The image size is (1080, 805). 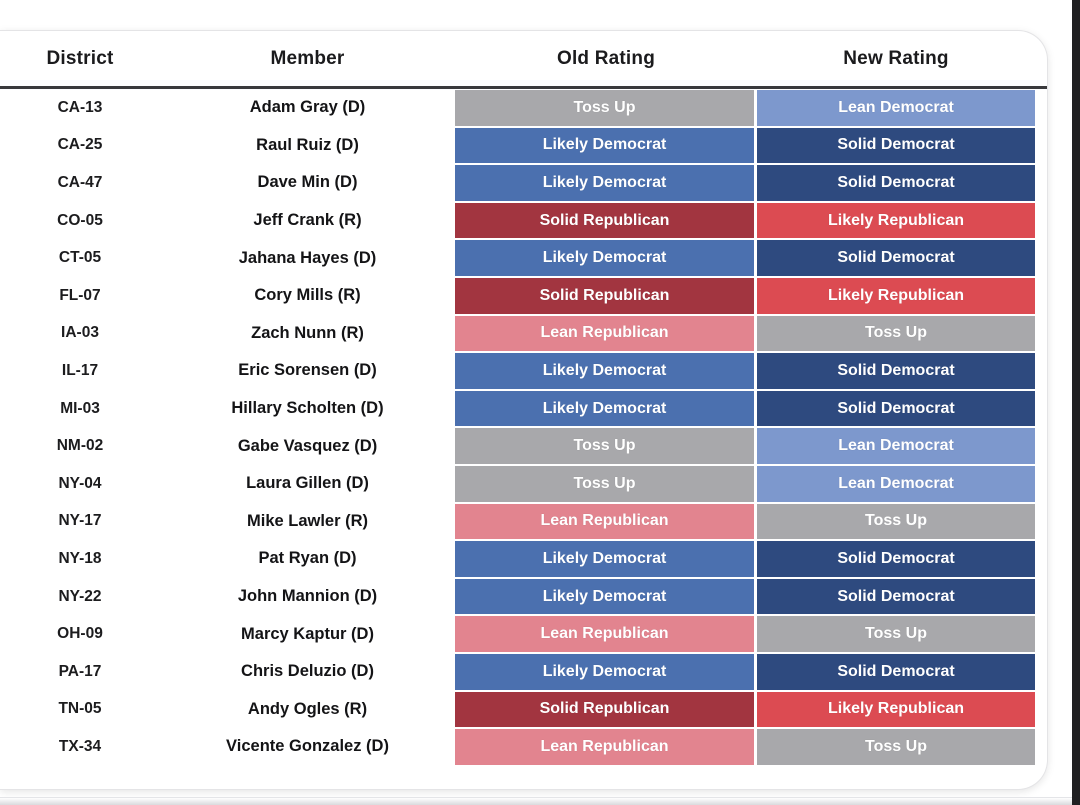 I want to click on district-cell: NY-18, so click(x=80, y=558).